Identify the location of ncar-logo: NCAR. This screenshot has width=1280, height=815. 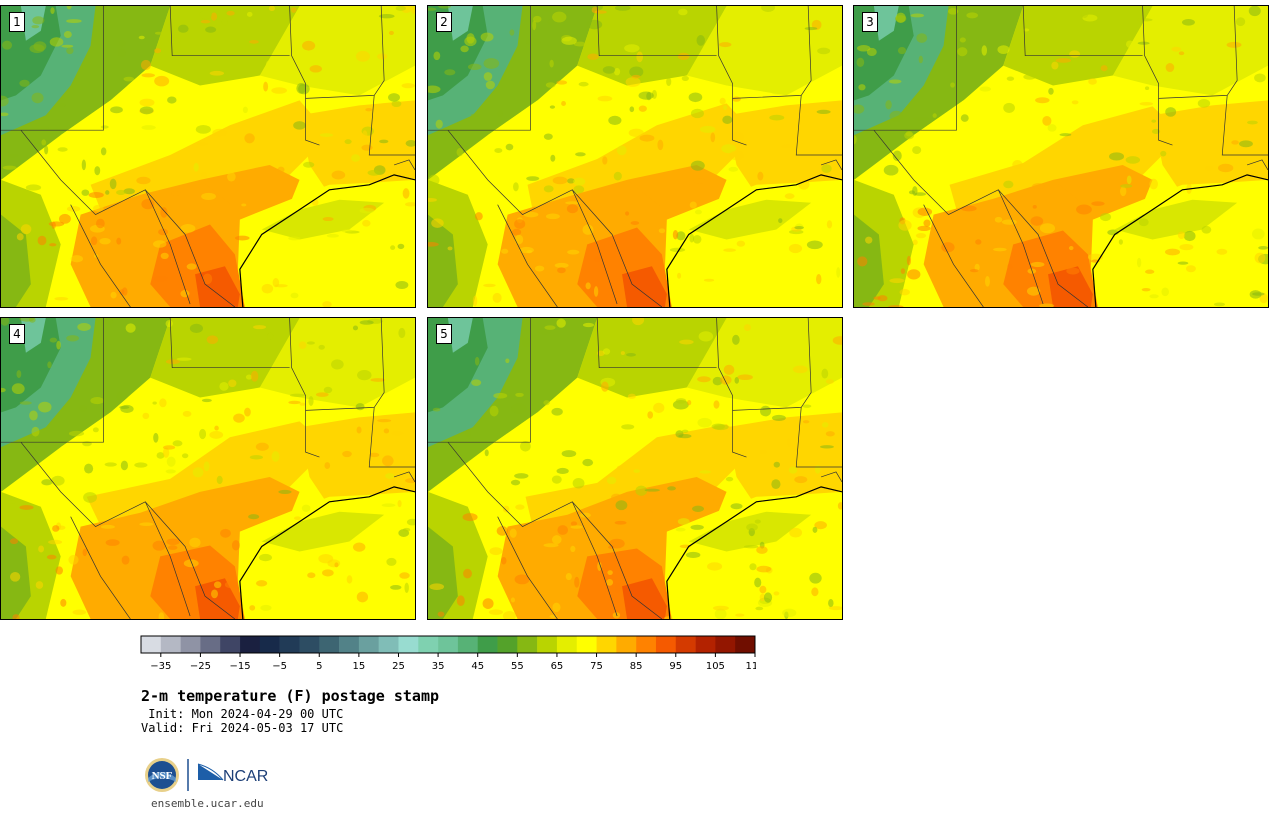
(232, 774).